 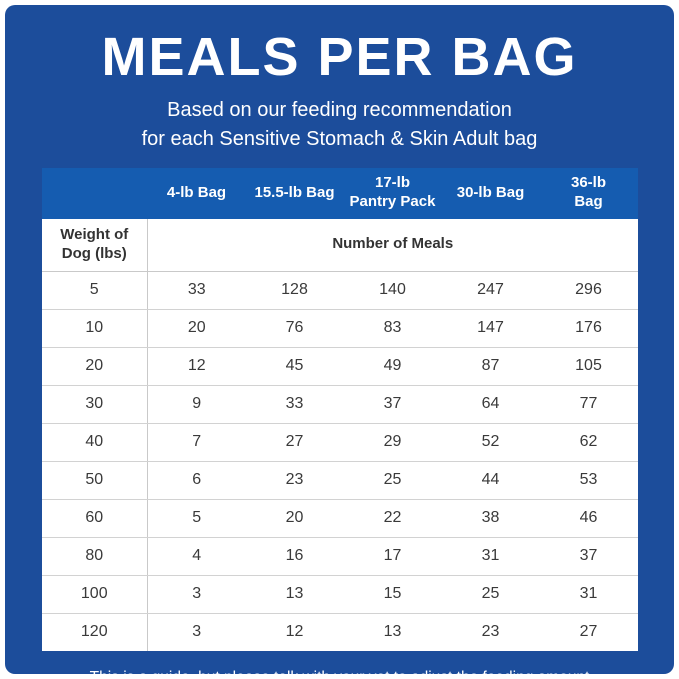 I want to click on weight-cell: 20, so click(x=94, y=366).